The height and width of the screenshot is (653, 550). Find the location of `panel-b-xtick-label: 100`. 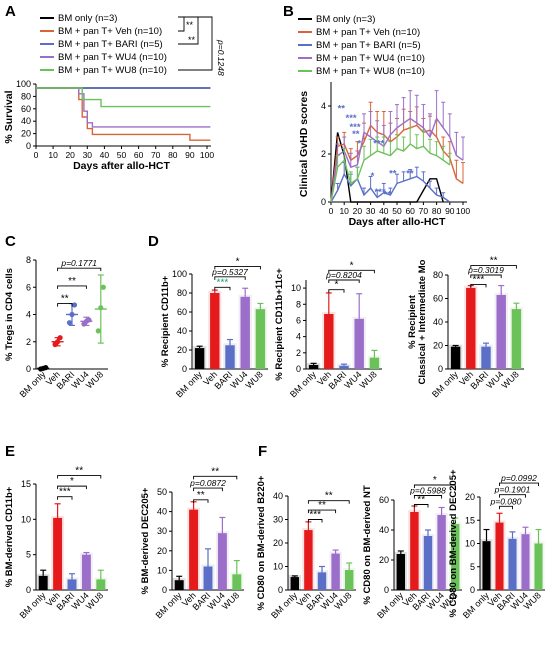

panel-b-xtick-label: 100 is located at coordinates (463, 211).